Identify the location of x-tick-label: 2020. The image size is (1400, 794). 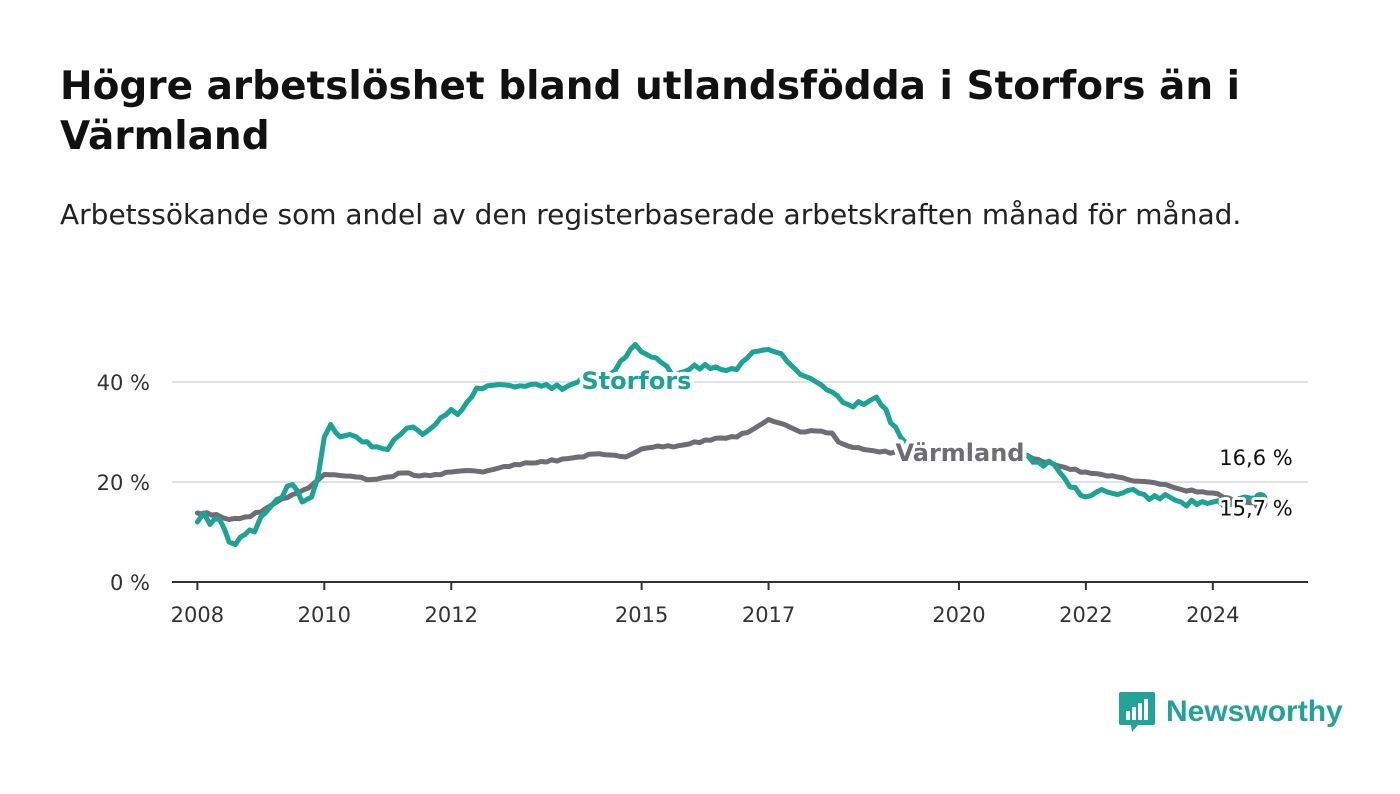
(958, 615).